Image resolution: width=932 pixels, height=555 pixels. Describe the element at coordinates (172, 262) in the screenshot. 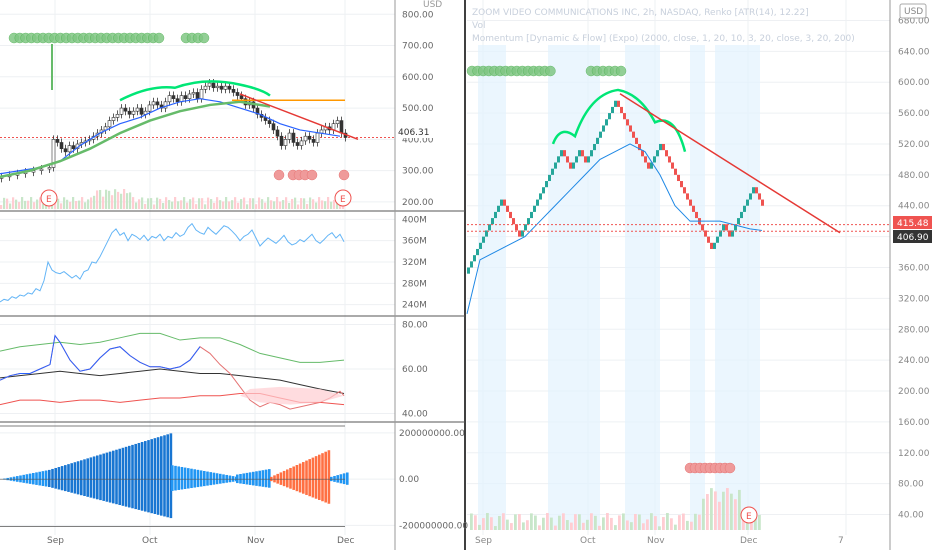

I see `left-volume-pane` at that location.